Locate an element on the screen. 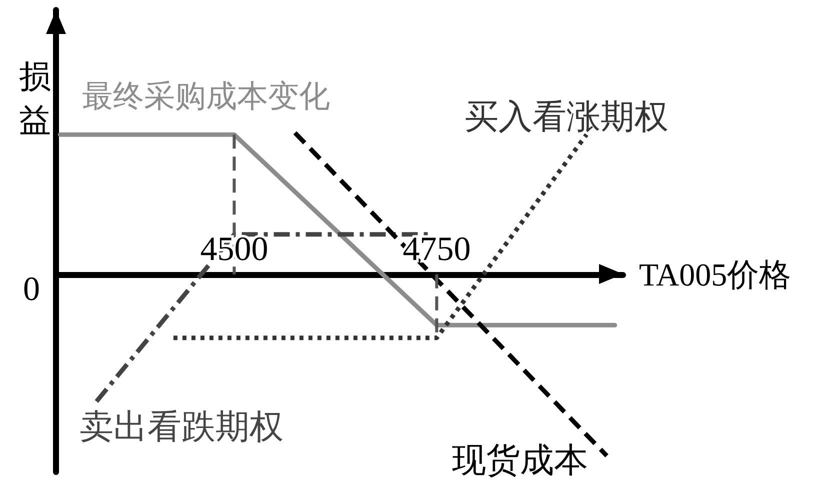 The width and height of the screenshot is (821, 504). series-label: 买入看涨期权 is located at coordinates (566, 117).